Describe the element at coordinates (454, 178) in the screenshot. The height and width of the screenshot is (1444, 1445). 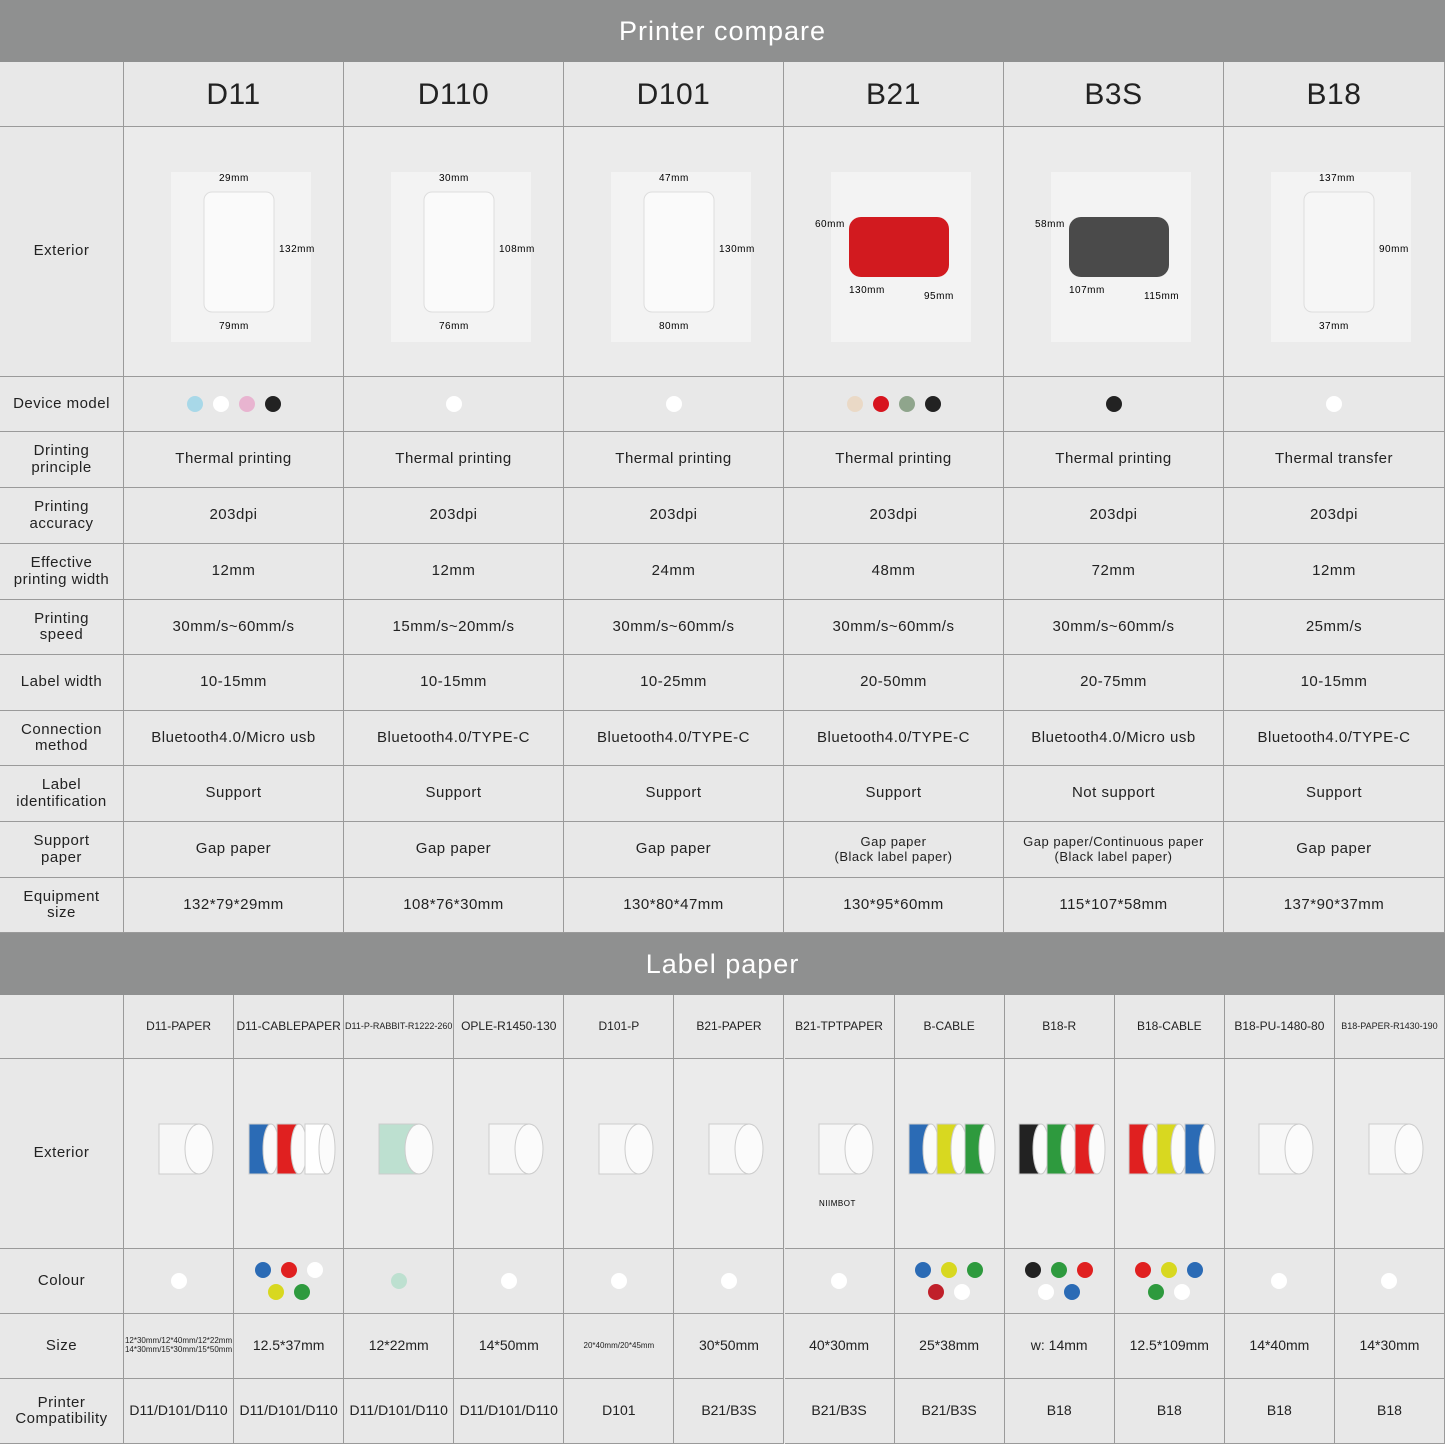
I see `photo-label: 30mm` at that location.